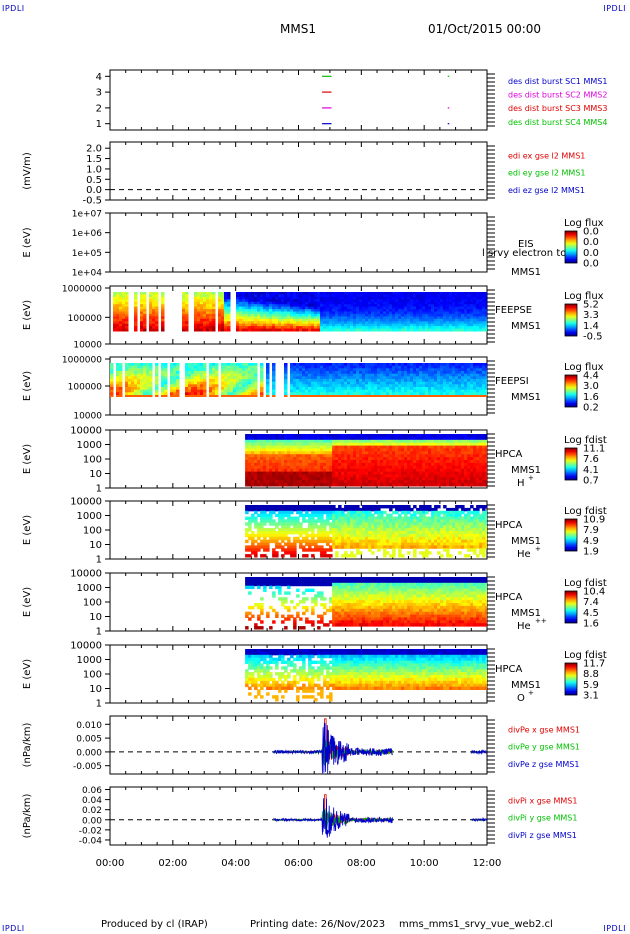  I want to click on feepsi-panel-y-axis-label: E (eV), so click(27, 386).